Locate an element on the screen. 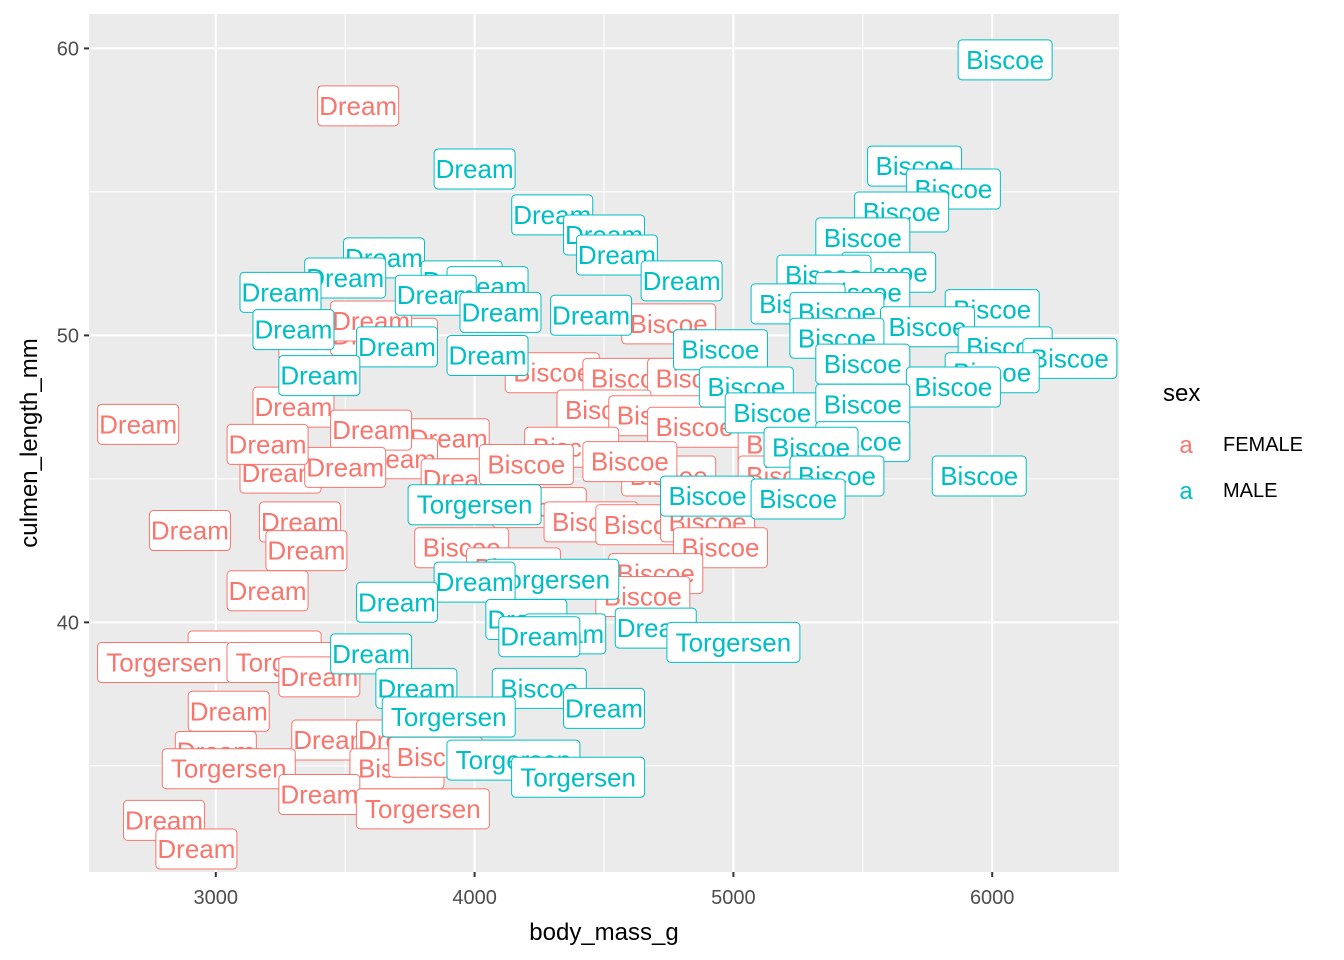 The width and height of the screenshot is (1344, 960). x-axis-title: body_mass_g is located at coordinates (603, 932).